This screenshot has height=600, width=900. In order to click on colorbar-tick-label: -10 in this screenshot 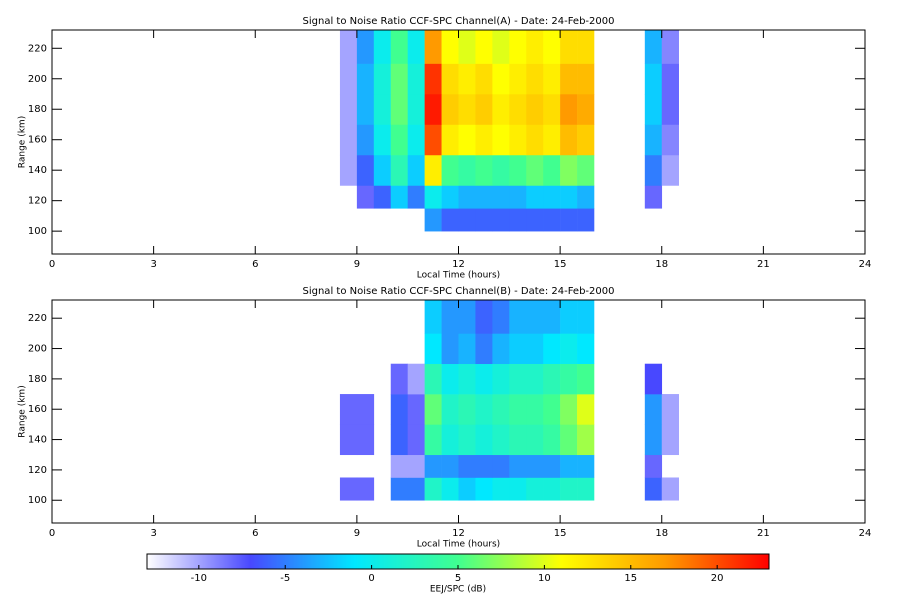, I will do `click(199, 578)`.